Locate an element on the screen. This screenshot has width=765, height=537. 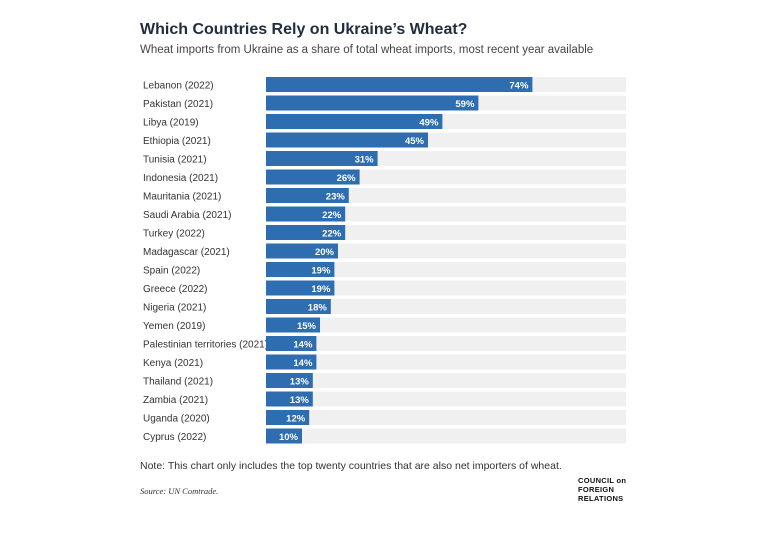
category-label: Greece (2022) is located at coordinates (175, 289).